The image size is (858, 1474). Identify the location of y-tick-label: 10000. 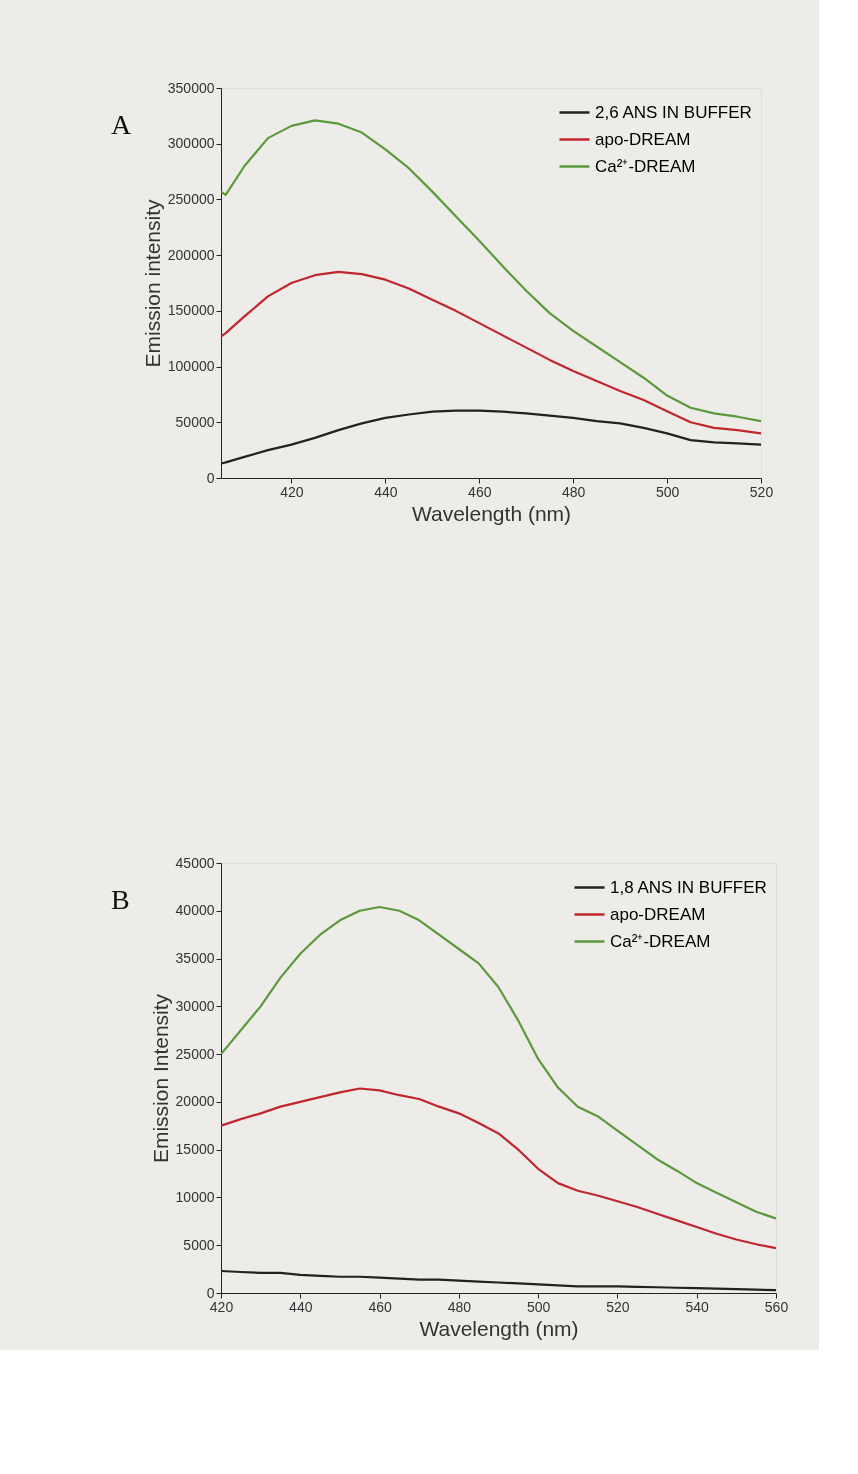
(195, 1196).